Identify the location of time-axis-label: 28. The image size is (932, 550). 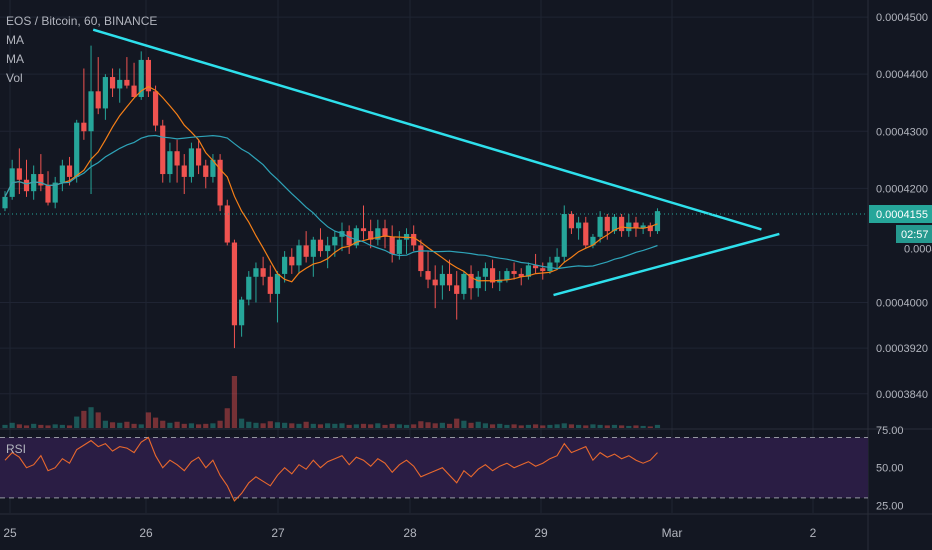
(410, 533).